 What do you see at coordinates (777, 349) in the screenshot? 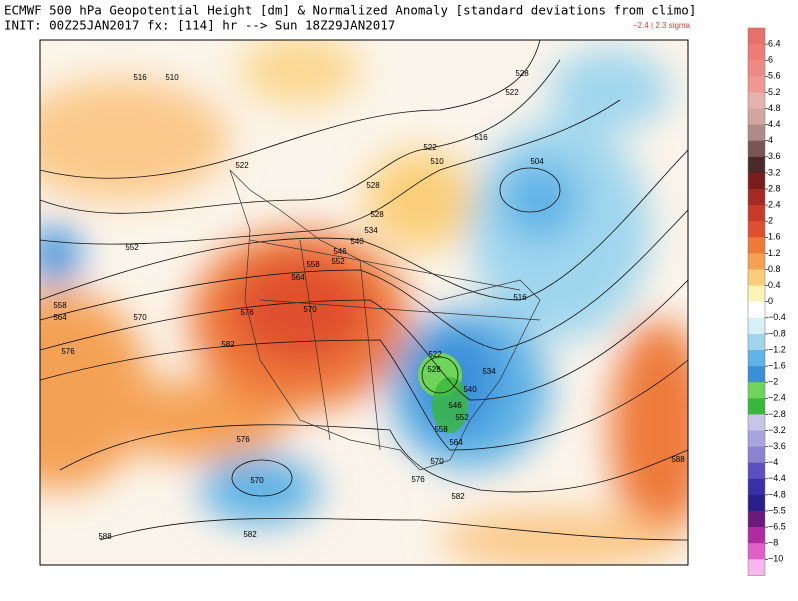
I see `colorbar-label: −1.2` at bounding box center [777, 349].